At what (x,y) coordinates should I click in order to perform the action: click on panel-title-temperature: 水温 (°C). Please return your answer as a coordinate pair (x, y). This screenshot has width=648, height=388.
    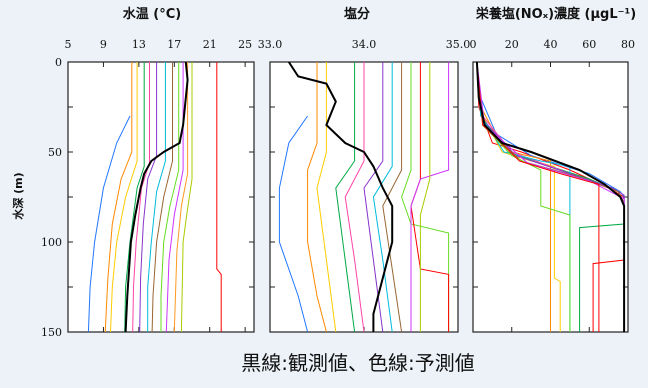
    Looking at the image, I should click on (152, 14).